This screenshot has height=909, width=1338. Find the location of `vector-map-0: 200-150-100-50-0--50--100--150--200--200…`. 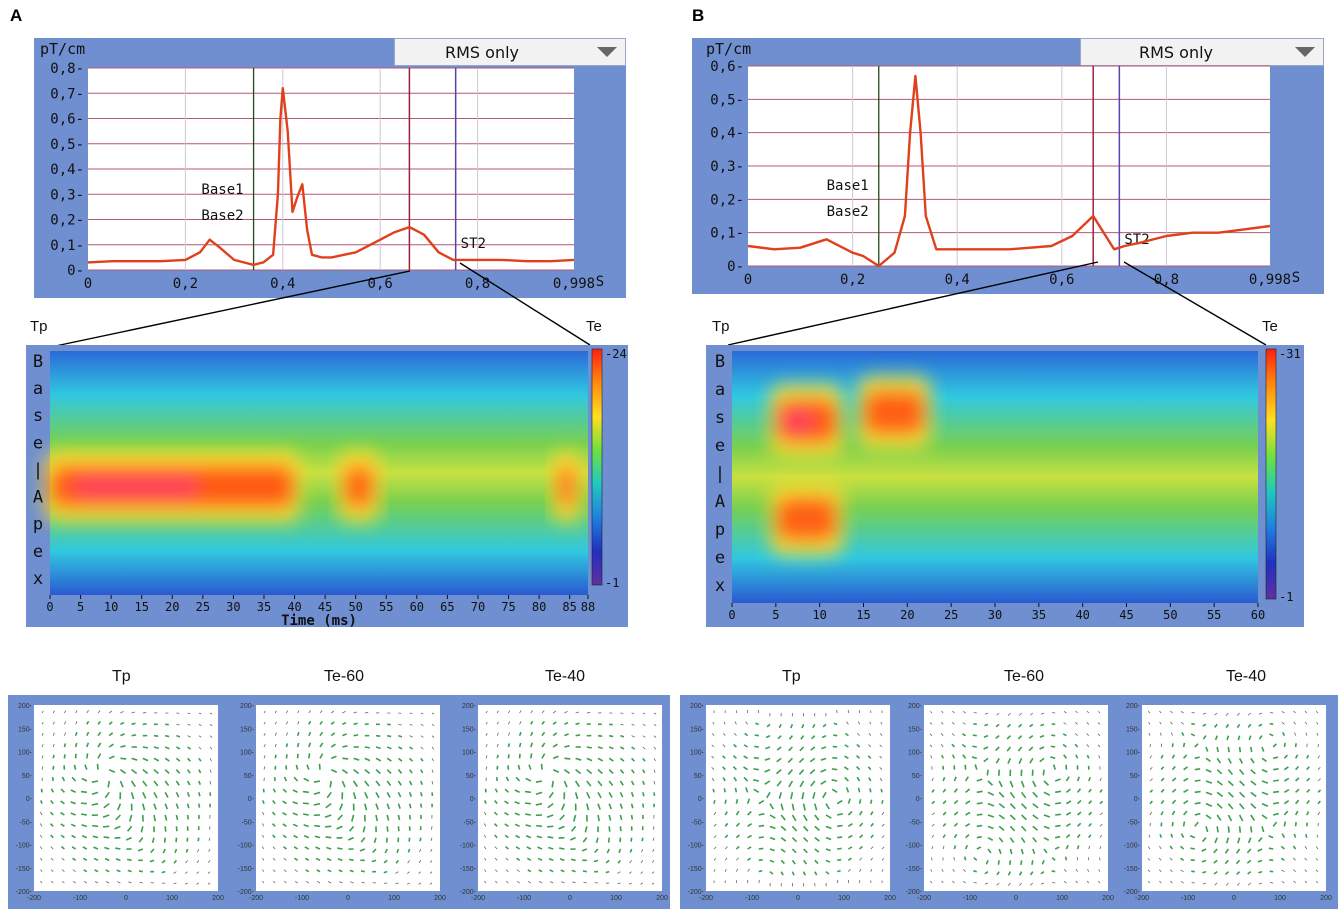

vector-map-0: 200-150-100-50-0--50--100--150--200--200… is located at coordinates (120, 802).